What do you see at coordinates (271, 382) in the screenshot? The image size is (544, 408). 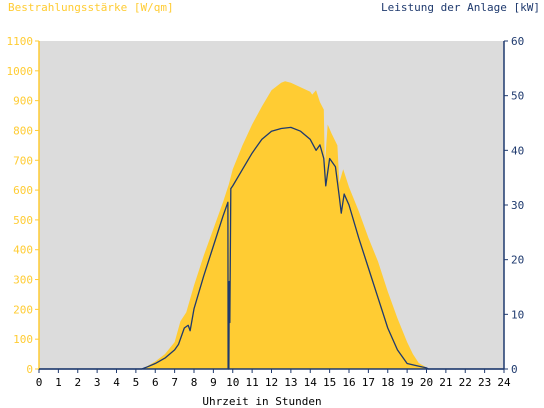 I see `x-tick-label: 12` at bounding box center [271, 382].